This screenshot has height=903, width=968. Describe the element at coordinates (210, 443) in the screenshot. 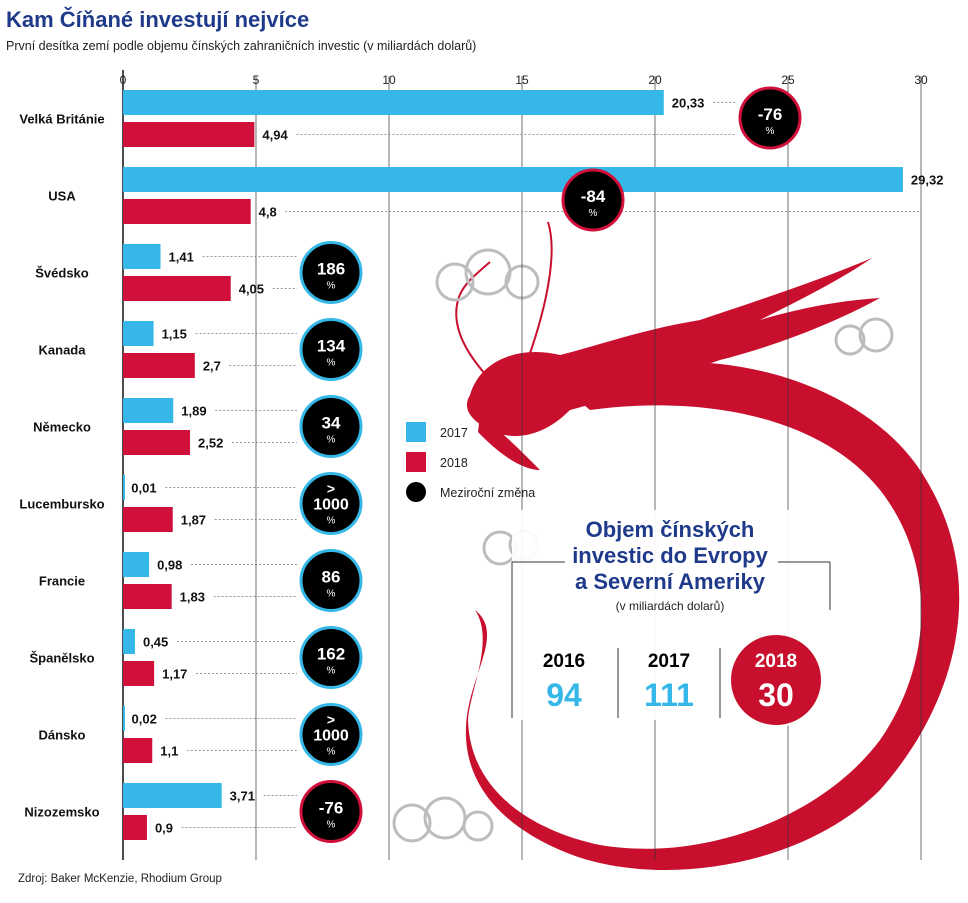

I see `bar-label-2018: 2,52` at that location.